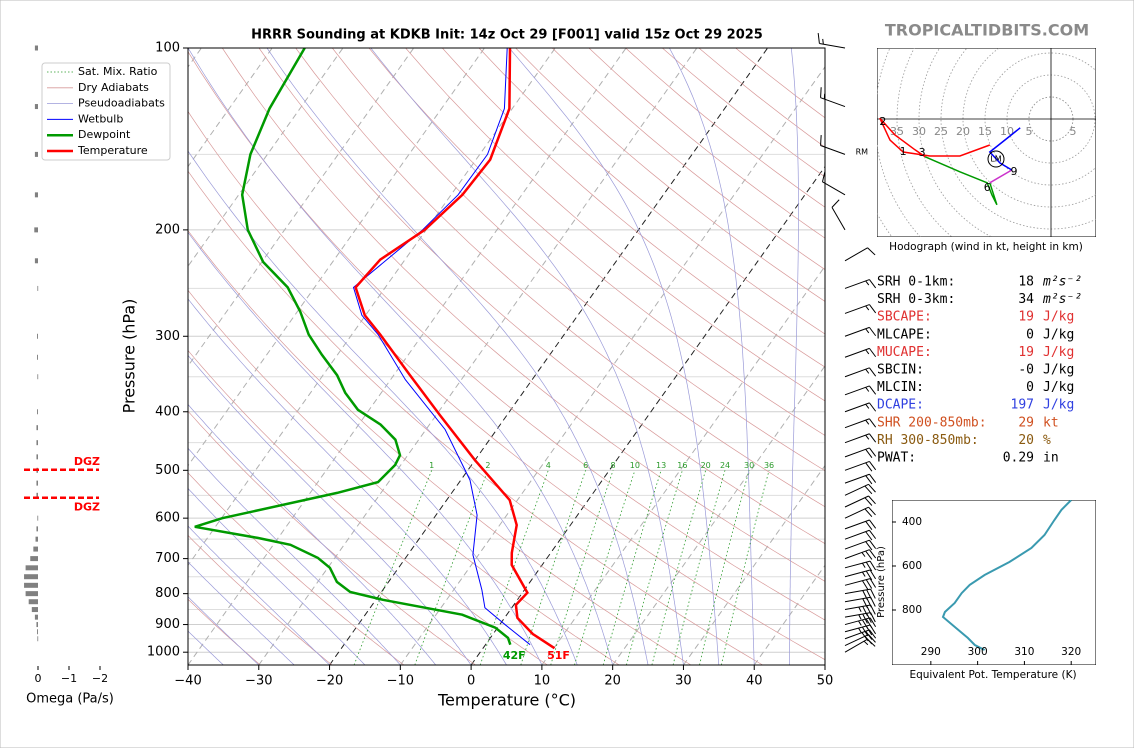 The image size is (1134, 748). Describe the element at coordinates (904, 334) in the screenshot. I see `param-label: MLCAPE:` at that location.